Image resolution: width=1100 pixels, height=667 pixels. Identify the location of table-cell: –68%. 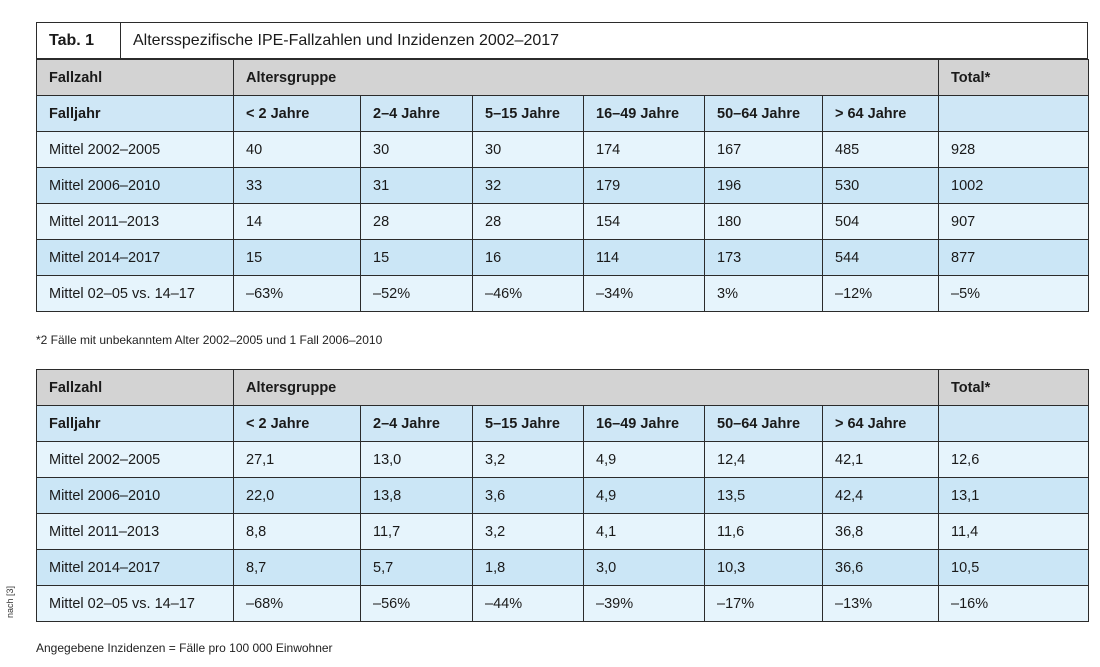
(297, 603).